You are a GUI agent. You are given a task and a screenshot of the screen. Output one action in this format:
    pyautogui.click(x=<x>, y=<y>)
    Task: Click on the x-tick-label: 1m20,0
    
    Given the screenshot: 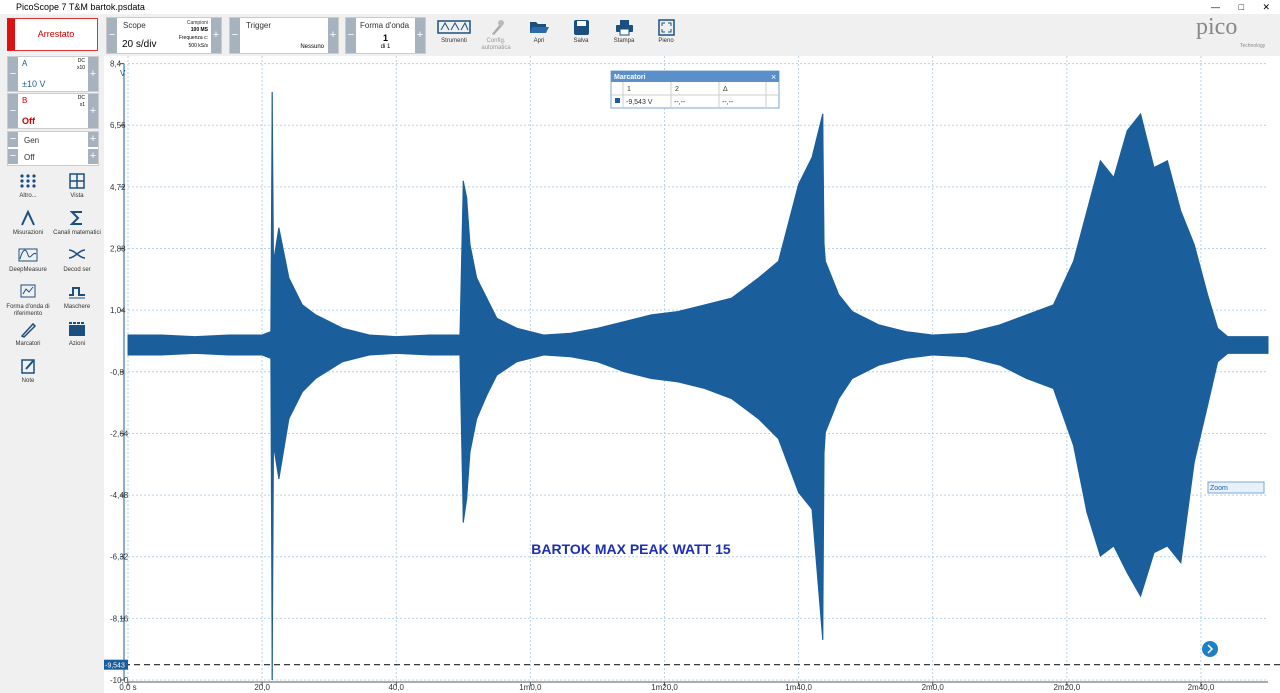 What is the action you would take?
    pyautogui.click(x=664, y=687)
    